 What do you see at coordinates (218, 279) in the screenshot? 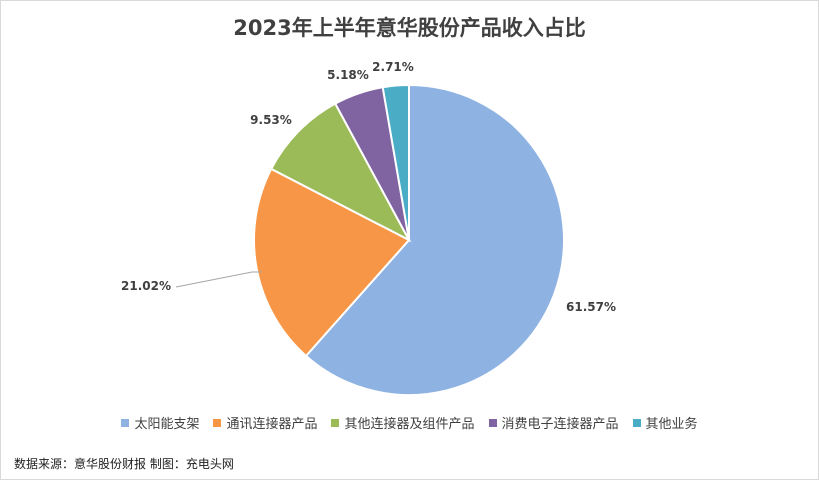
I see `leader-line` at bounding box center [218, 279].